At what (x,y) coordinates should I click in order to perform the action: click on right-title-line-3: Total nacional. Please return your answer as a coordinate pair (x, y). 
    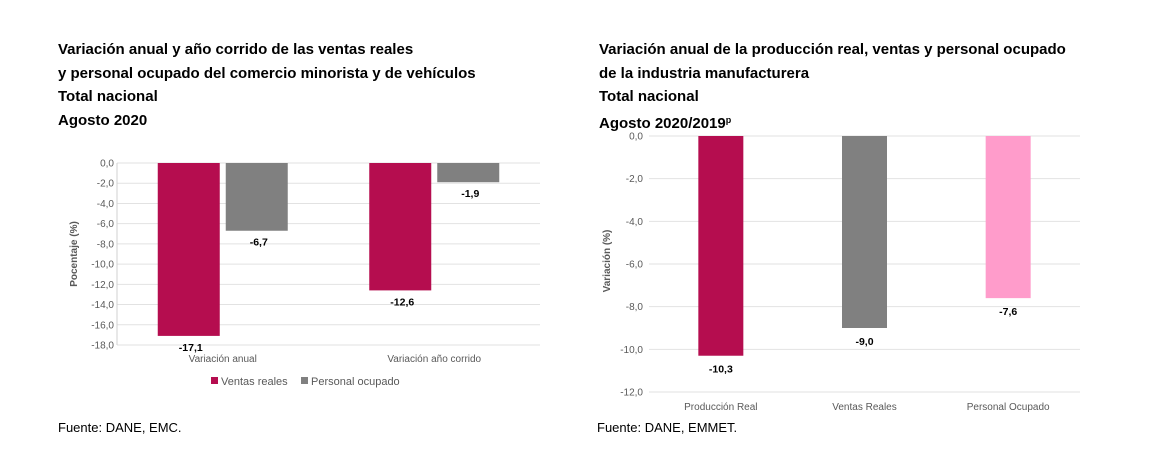
    Looking at the image, I should click on (649, 96).